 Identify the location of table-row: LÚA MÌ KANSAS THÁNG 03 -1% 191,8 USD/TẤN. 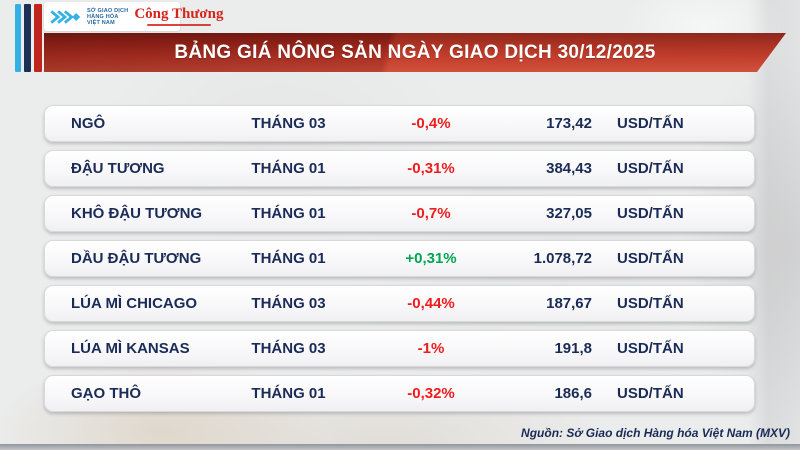
(399, 348).